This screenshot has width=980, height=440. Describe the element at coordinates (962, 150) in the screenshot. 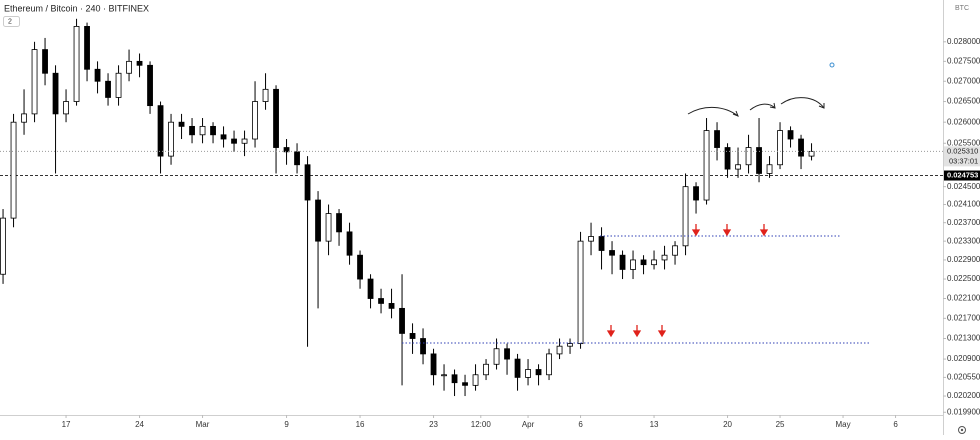

I see `current-price-label: 0.025310` at that location.